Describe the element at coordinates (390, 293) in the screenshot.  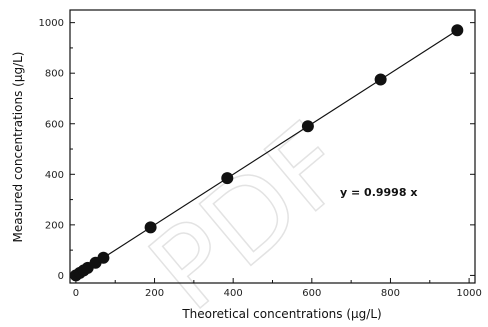
I see `x-tick-label: 800` at that location.